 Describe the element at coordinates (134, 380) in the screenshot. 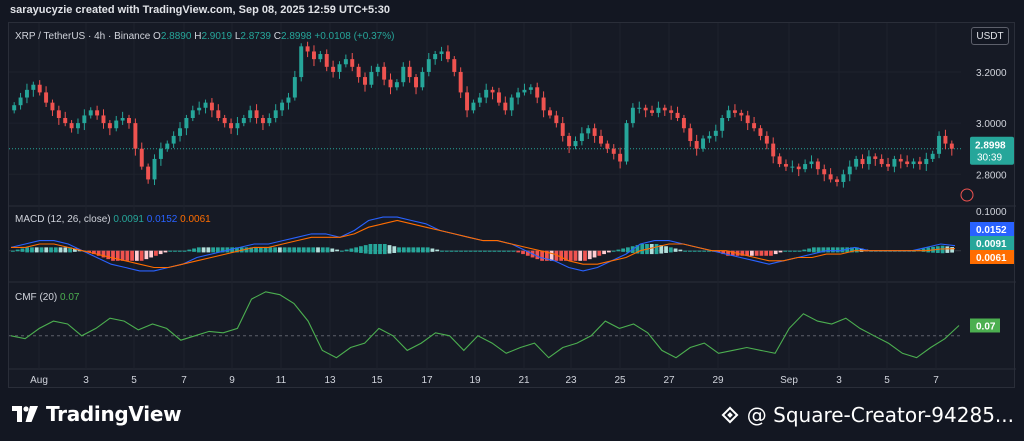

I see `time-tick-label: 5` at that location.